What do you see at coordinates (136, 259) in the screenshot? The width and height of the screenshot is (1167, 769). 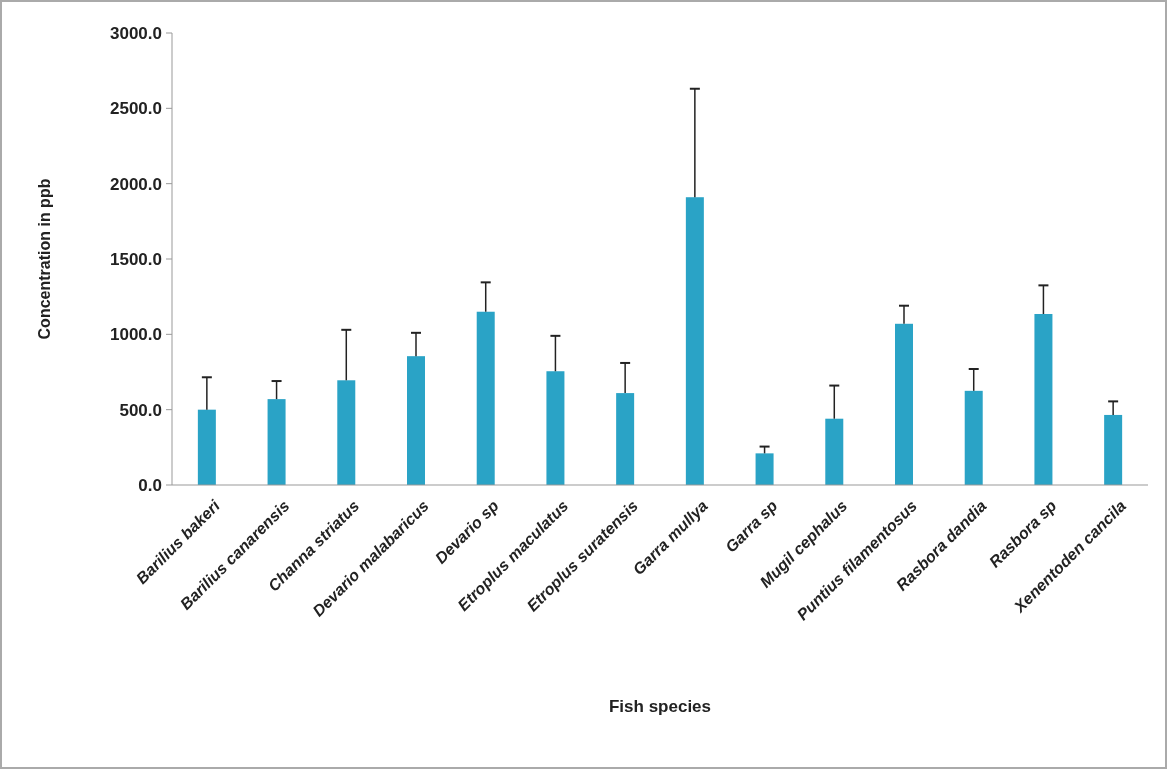 I see `y-tick-label: 1500.0` at bounding box center [136, 259].